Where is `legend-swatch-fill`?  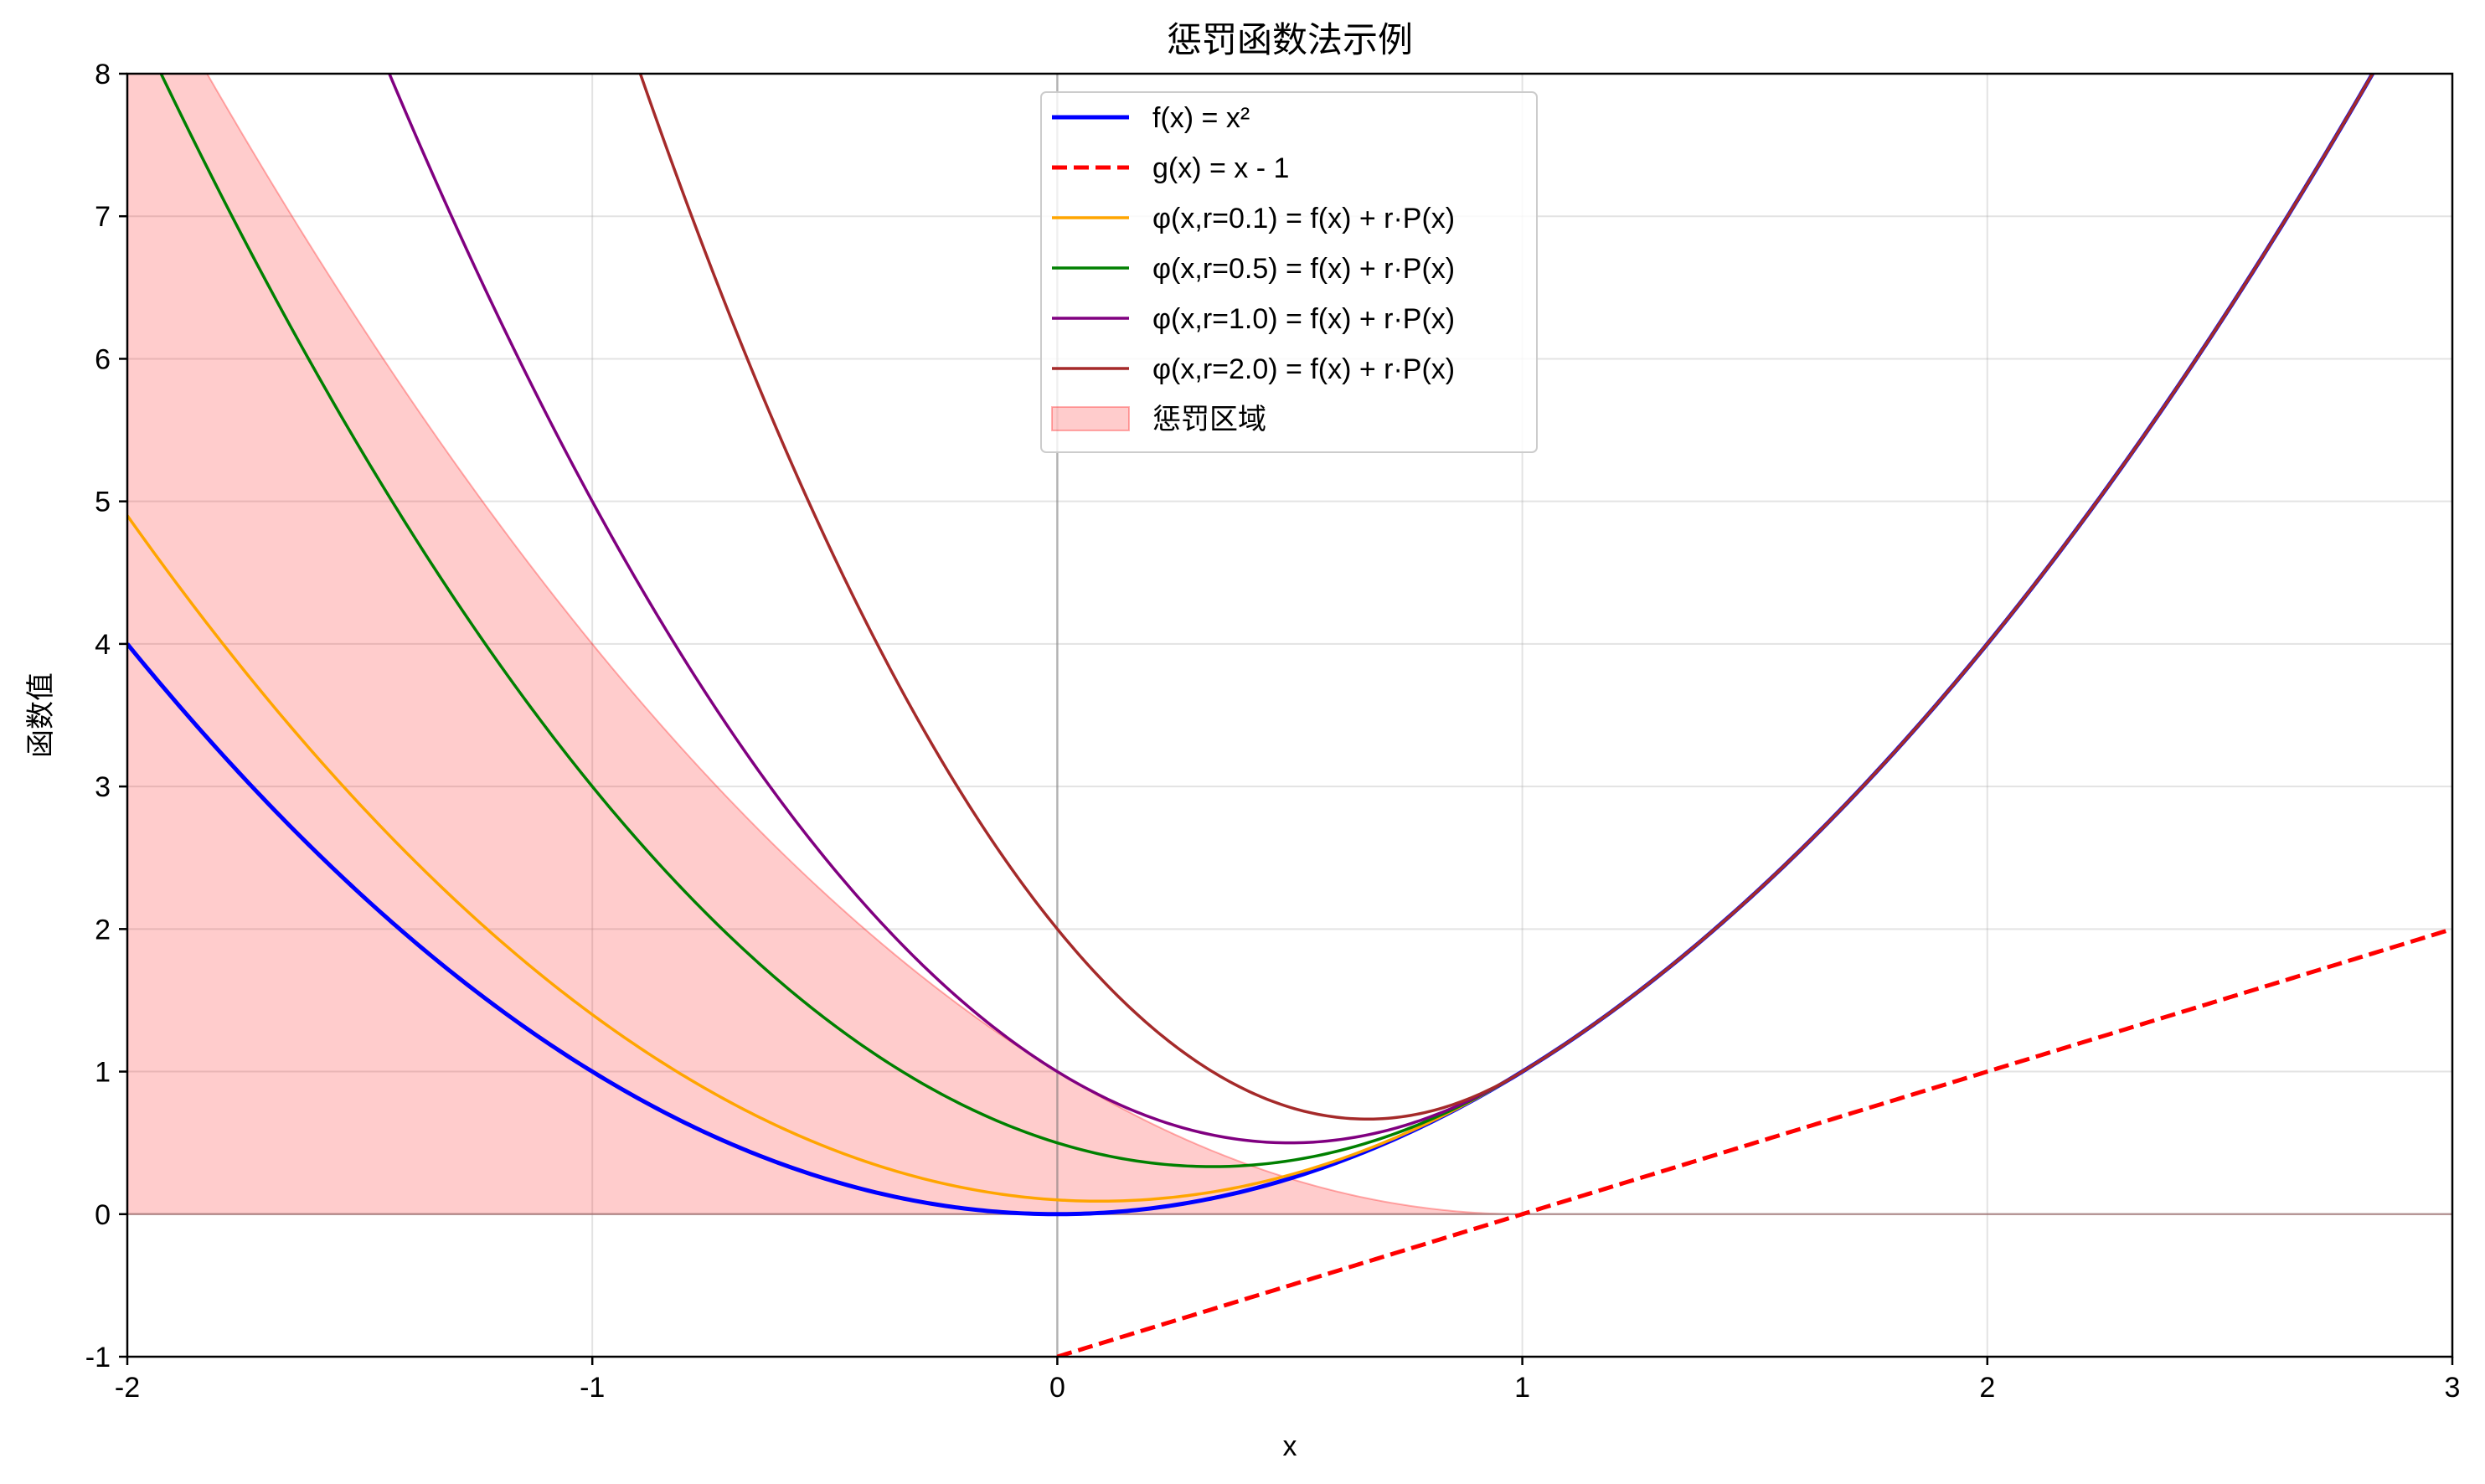 legend-swatch-fill is located at coordinates (1090, 419).